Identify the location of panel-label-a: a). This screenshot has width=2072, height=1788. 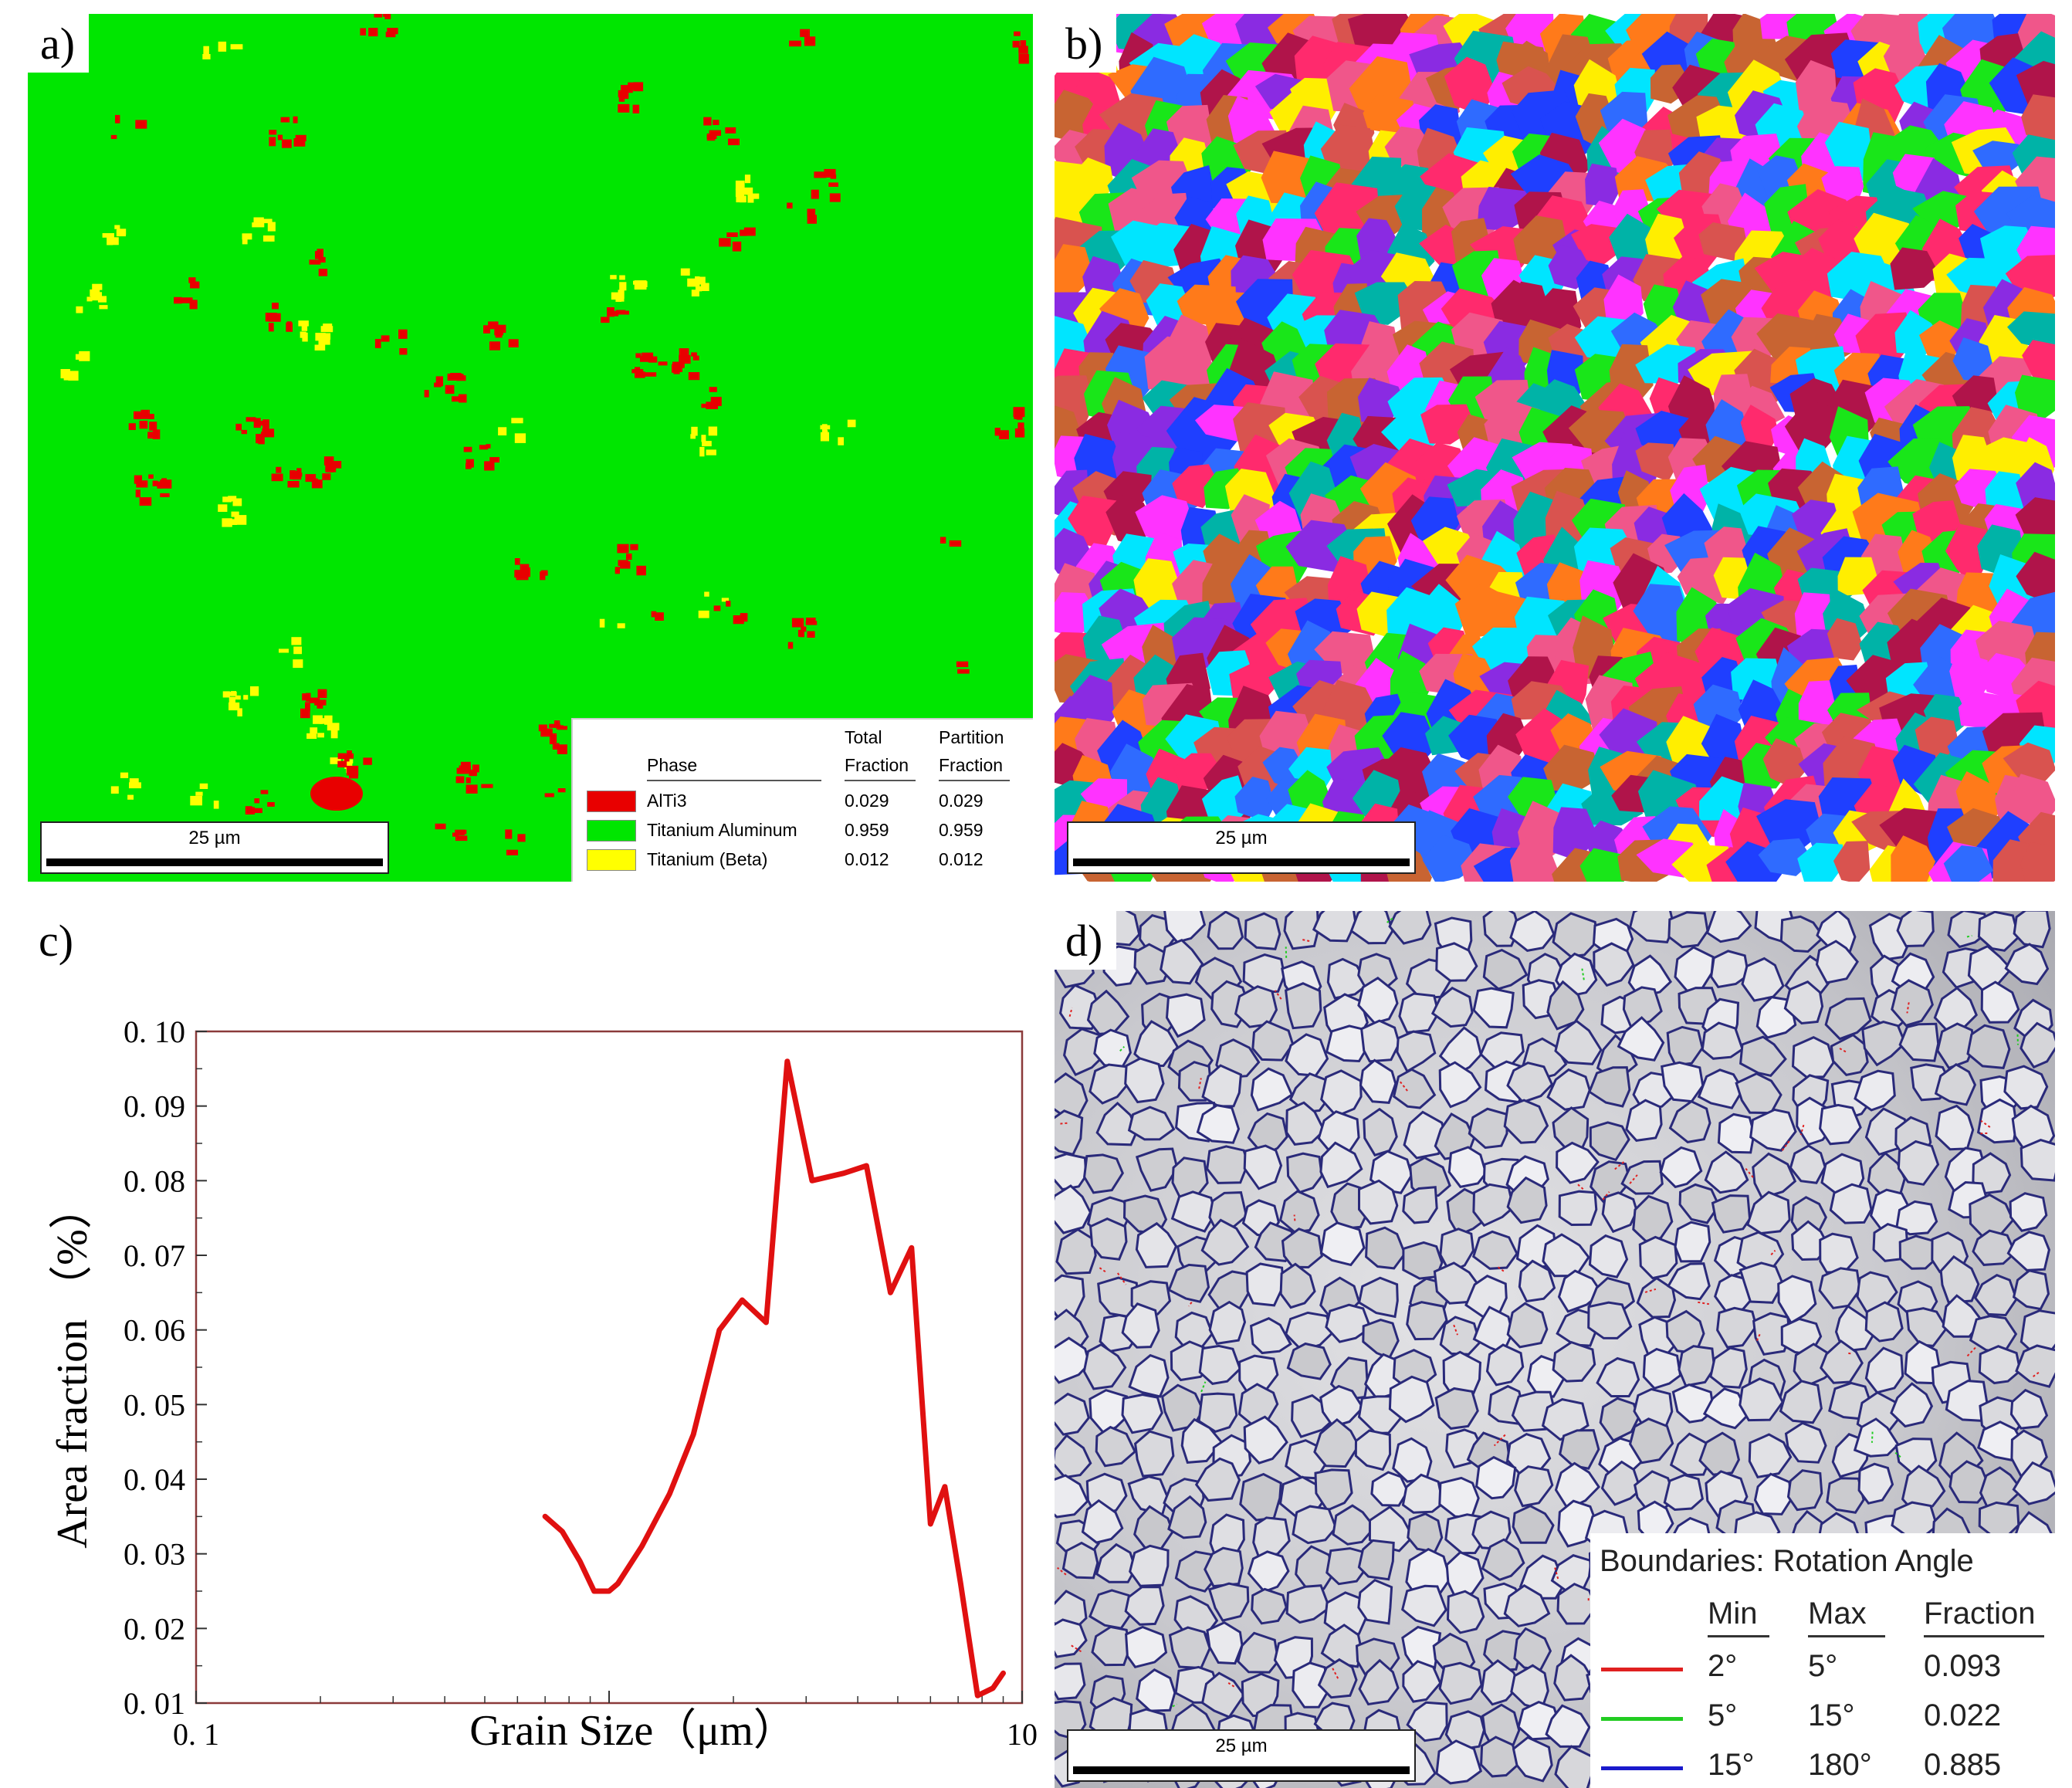
(59, 43).